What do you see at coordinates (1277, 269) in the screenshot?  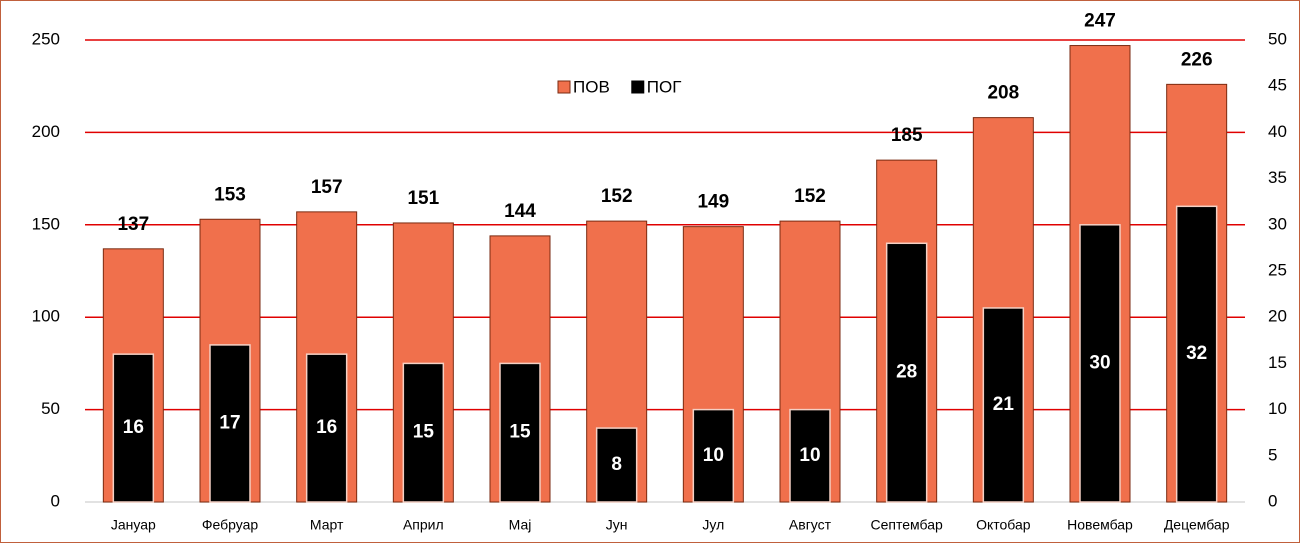 I see `y2-tick-label: 25` at bounding box center [1277, 269].